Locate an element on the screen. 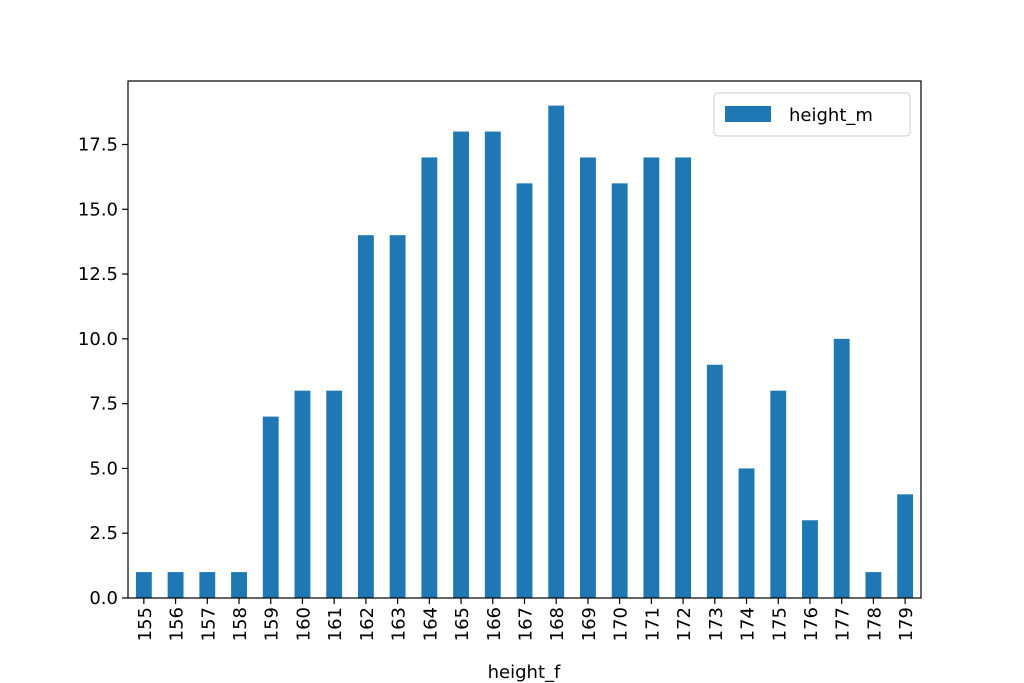 The width and height of the screenshot is (1024, 683). x-tick-label: 160 is located at coordinates (303, 624).